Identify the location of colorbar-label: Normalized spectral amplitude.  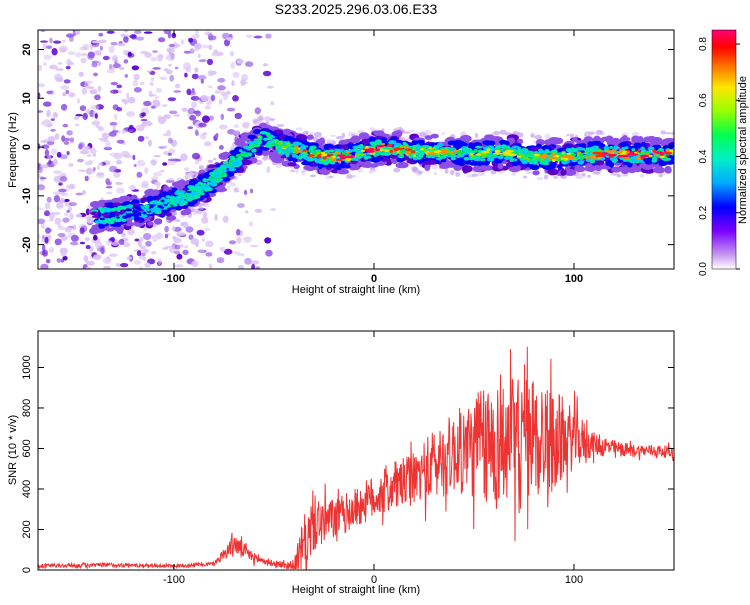
(743, 150).